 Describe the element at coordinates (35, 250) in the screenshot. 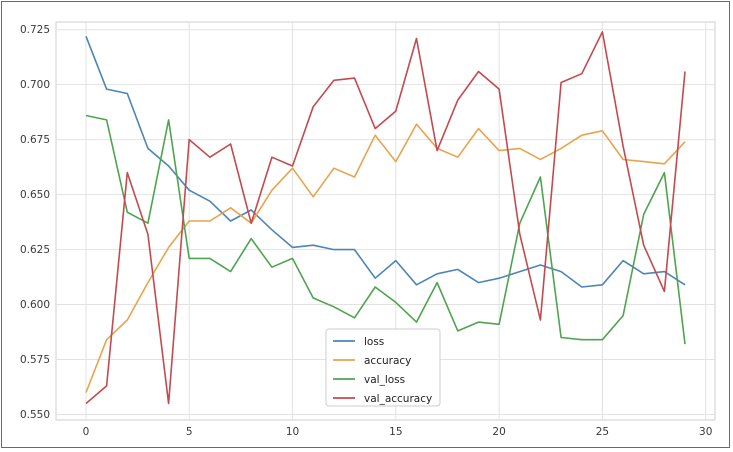

I see `y-tick-label: 0.625` at that location.